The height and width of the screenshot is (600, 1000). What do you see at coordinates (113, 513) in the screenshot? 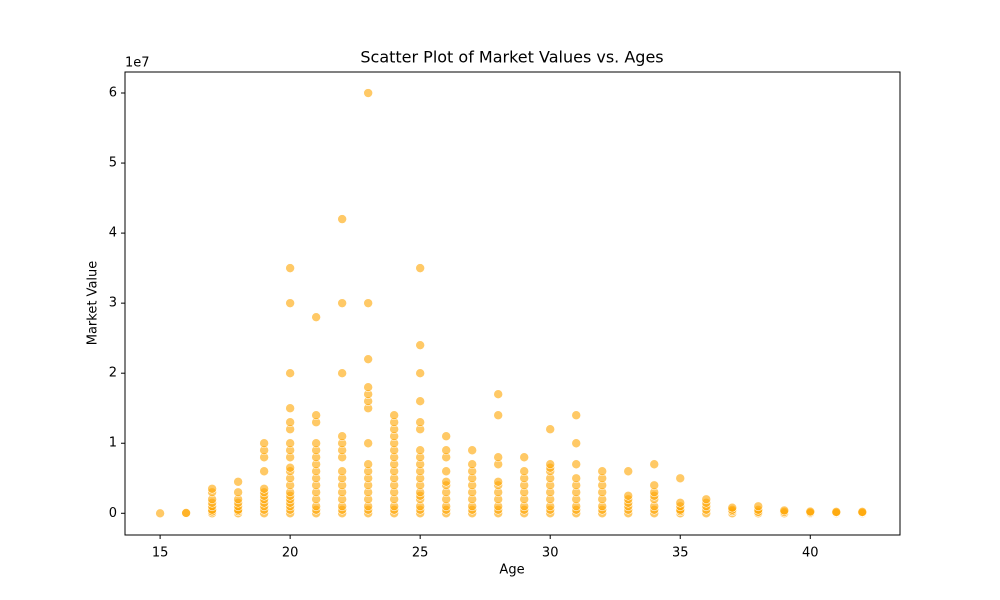
I see `y-tick-label: 0` at bounding box center [113, 513].